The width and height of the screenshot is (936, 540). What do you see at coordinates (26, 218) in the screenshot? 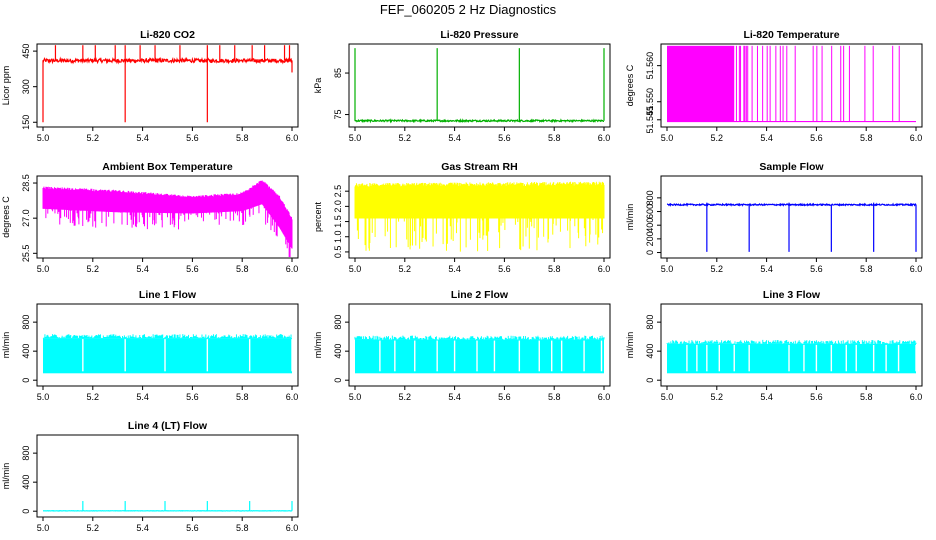
I see `y-tick-label: 27.0` at bounding box center [26, 218].